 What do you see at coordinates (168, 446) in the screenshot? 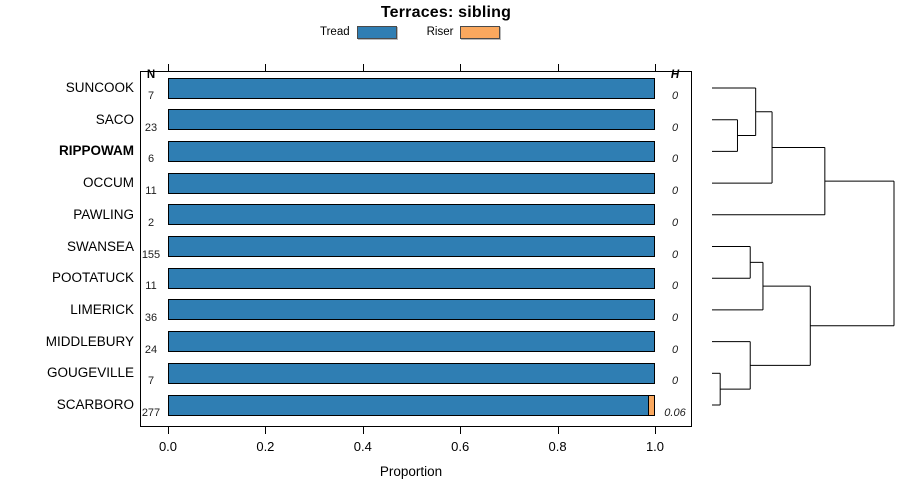
I see `x-tick-label: 0.0` at bounding box center [168, 446].